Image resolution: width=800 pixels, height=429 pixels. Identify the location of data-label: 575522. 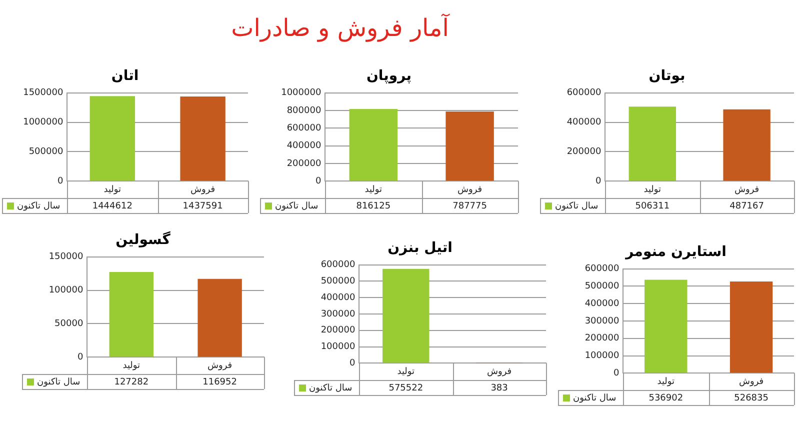
(406, 388).